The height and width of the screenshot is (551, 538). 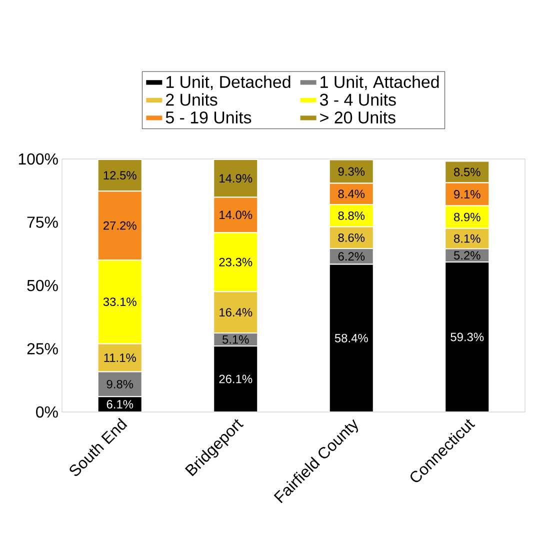 I want to click on data-label: 26.1%, so click(x=235, y=379).